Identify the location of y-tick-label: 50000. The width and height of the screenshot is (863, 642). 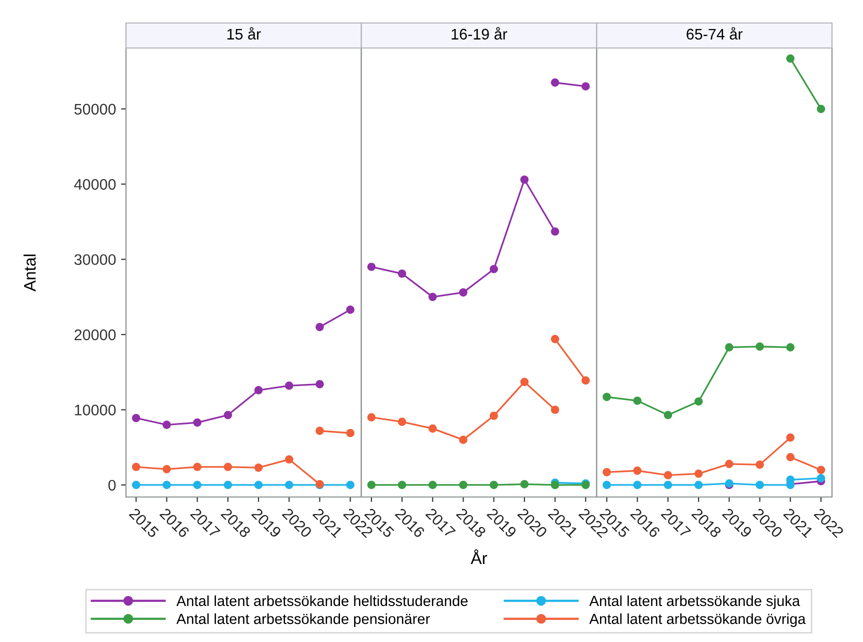
(95, 109).